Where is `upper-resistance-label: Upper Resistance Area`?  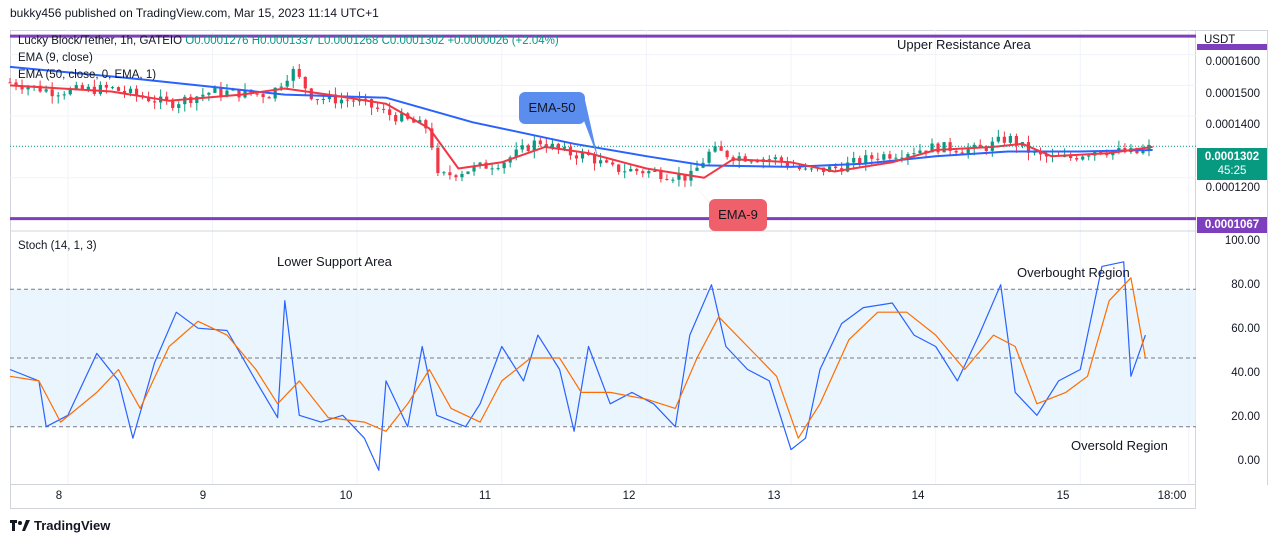
upper-resistance-label: Upper Resistance Area is located at coordinates (964, 44).